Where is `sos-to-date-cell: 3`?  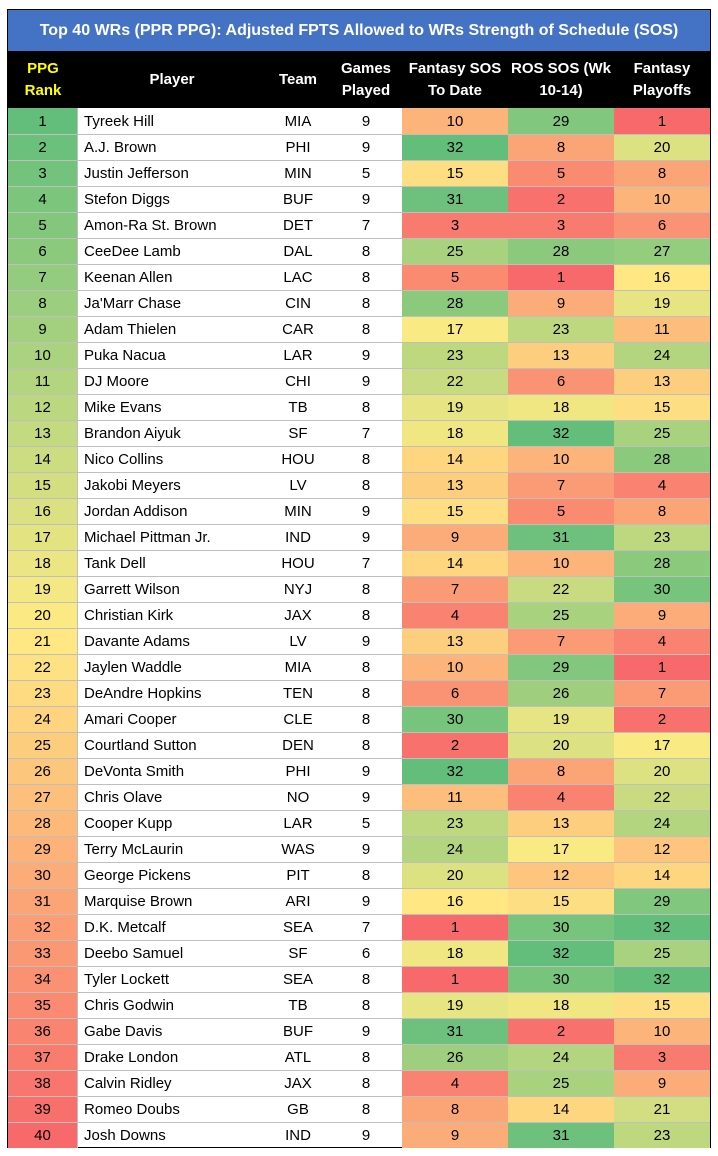
sos-to-date-cell: 3 is located at coordinates (455, 225).